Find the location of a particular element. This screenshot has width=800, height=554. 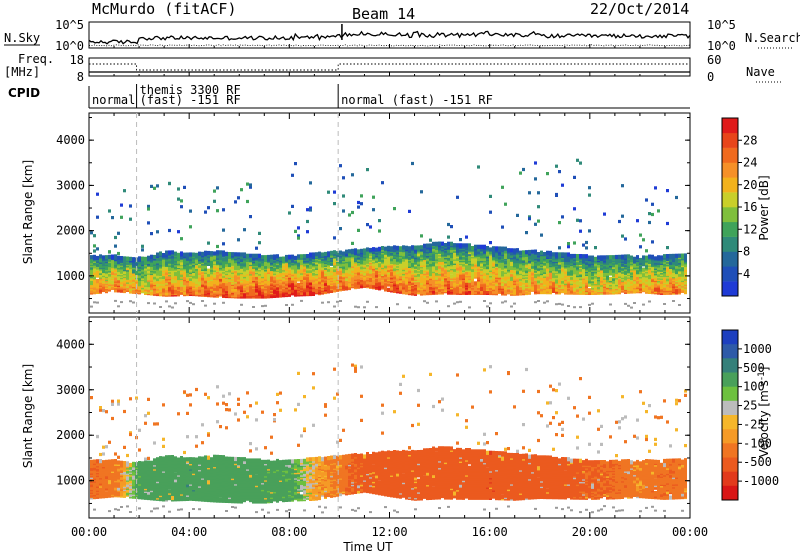

nave-label: Nave is located at coordinates (760, 72).